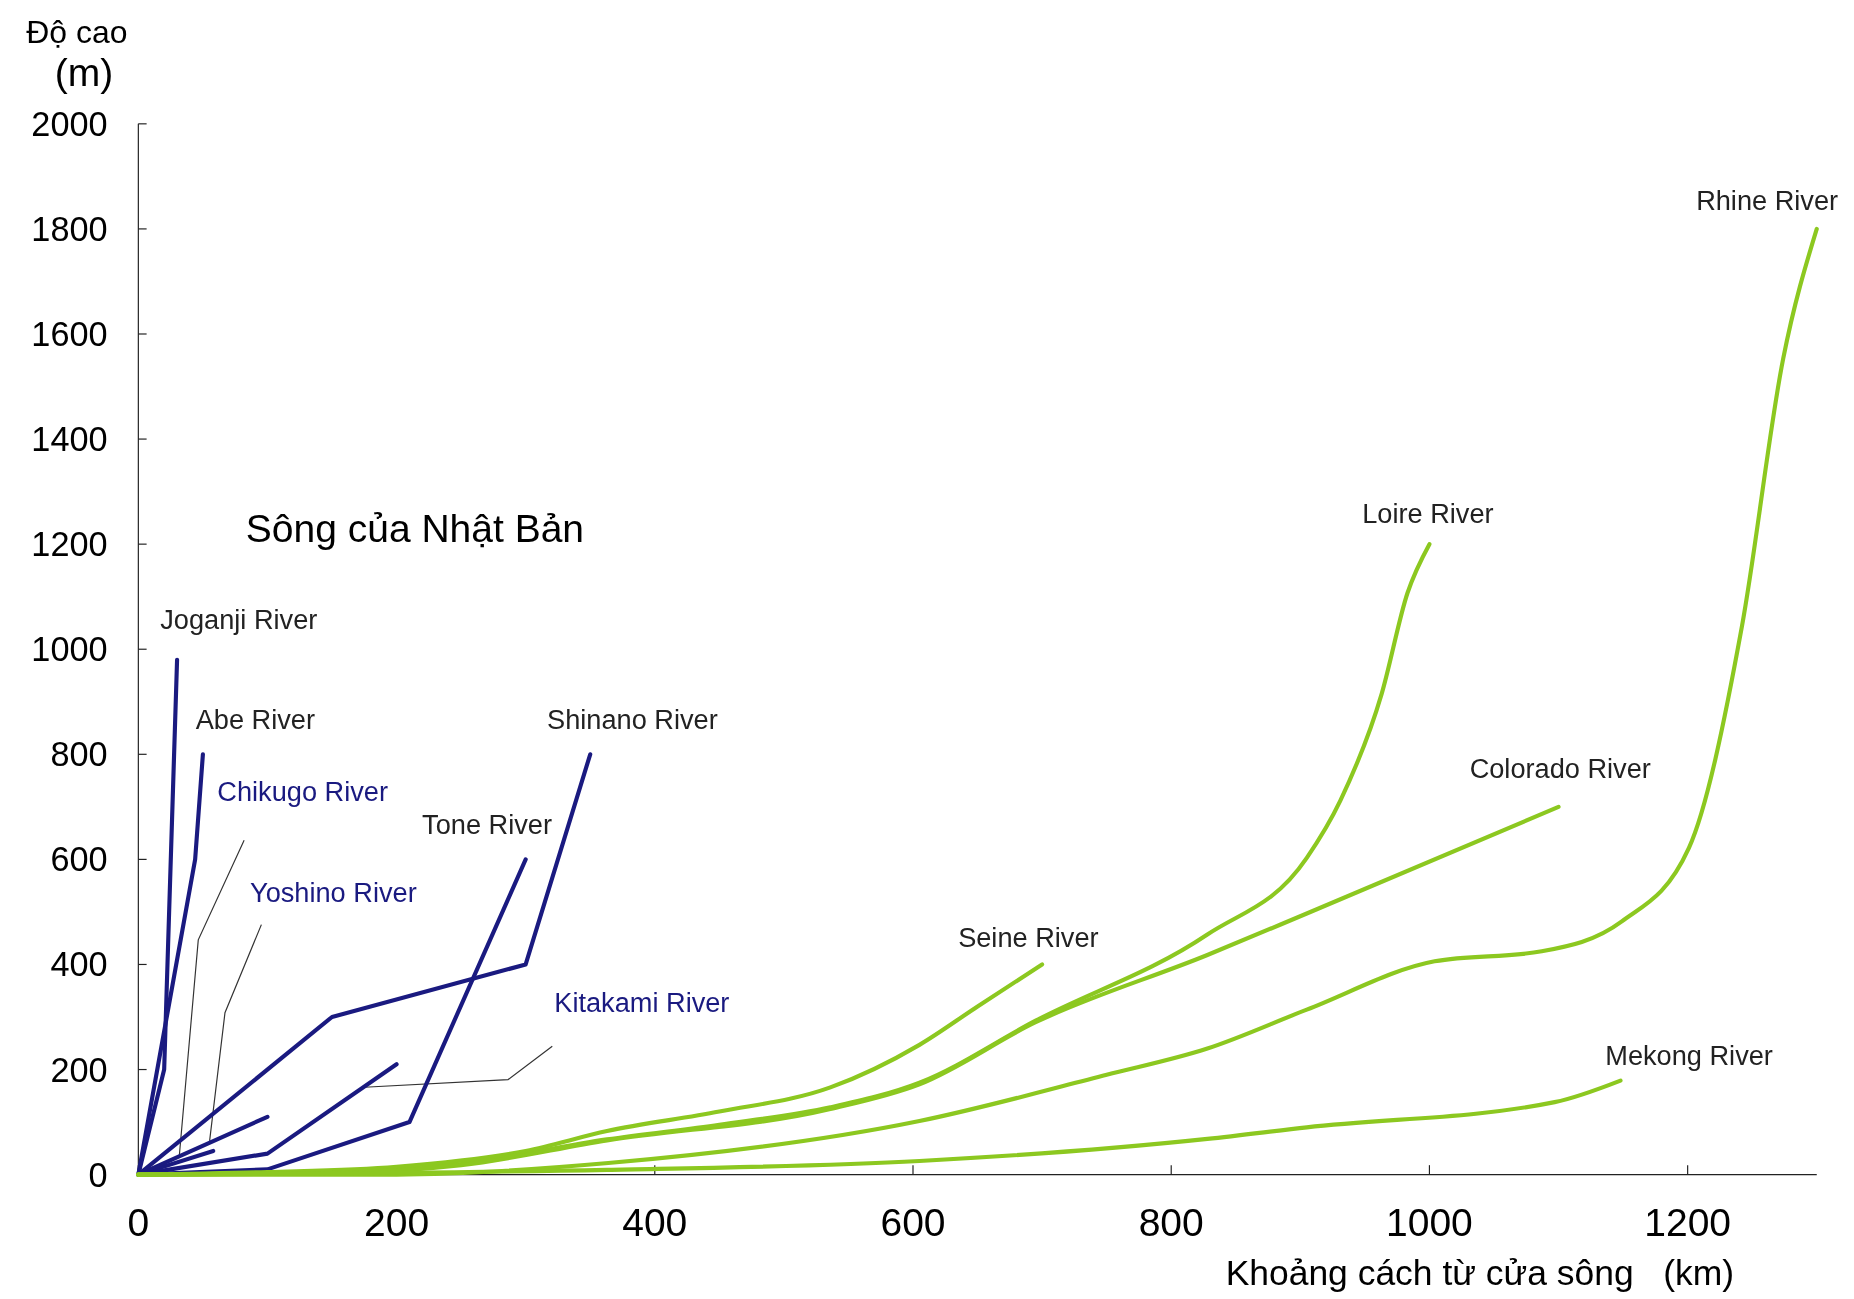 The width and height of the screenshot is (1854, 1299). Describe the element at coordinates (138, 1223) in the screenshot. I see `x-tick-label: 0` at that location.